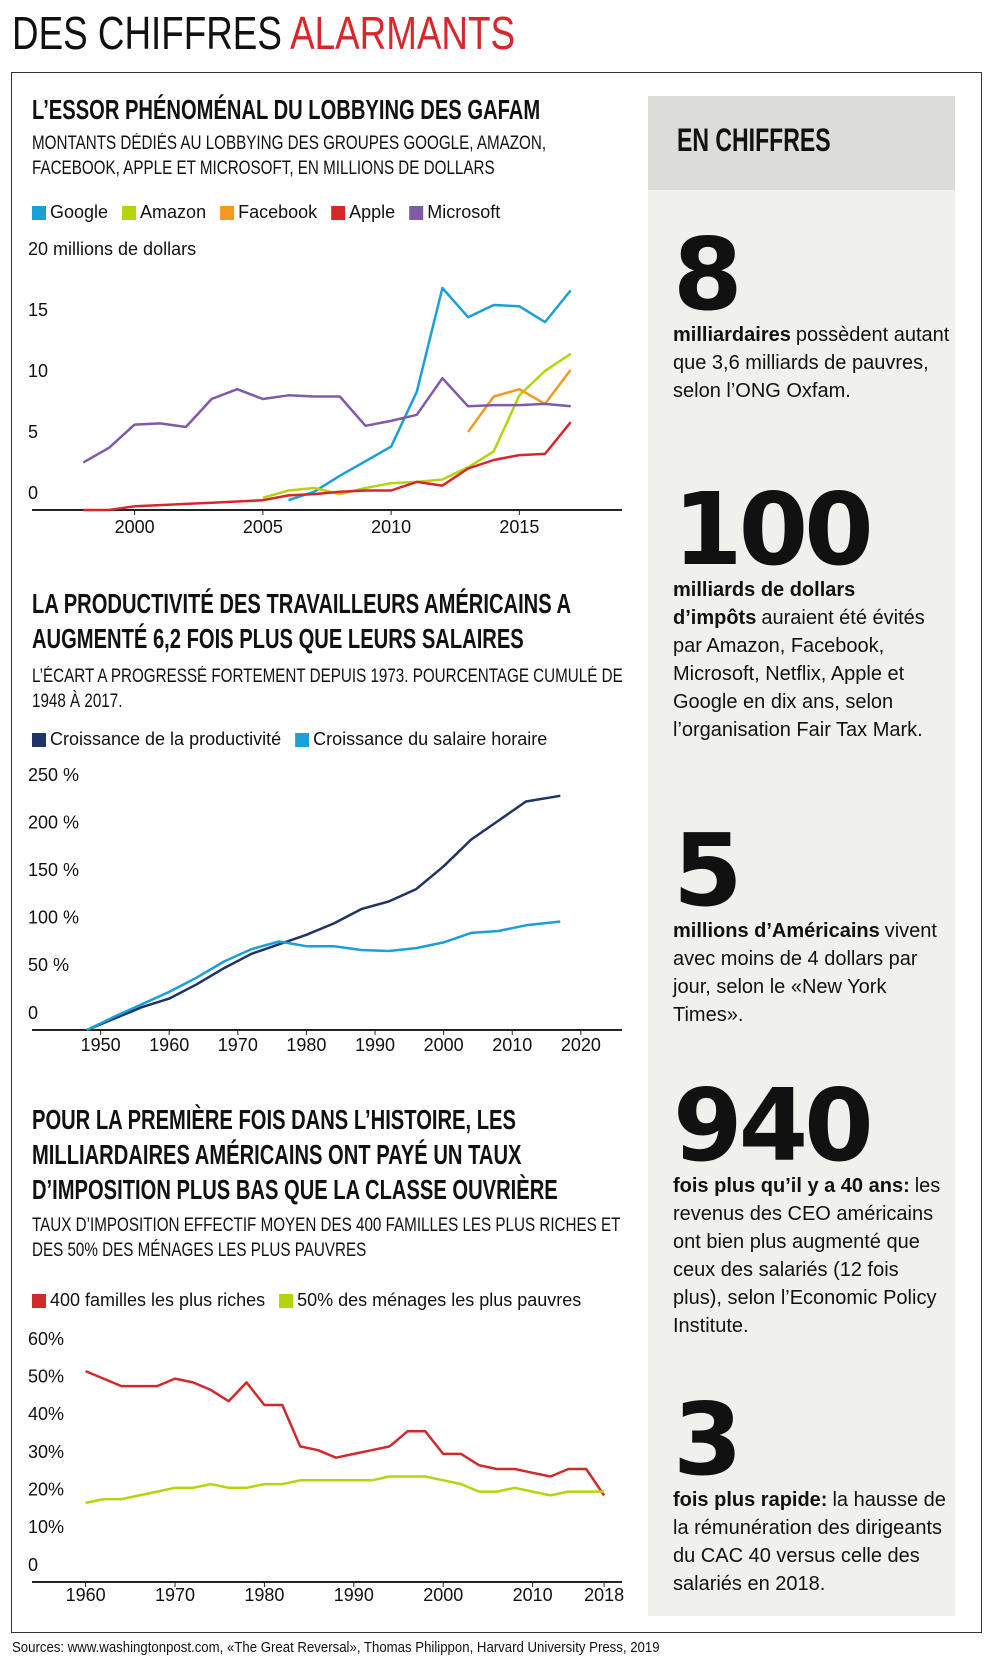 Image resolution: width=1000 pixels, height=1671 pixels. Describe the element at coordinates (463, 212) in the screenshot. I see `legend-label: Microsoft` at that location.